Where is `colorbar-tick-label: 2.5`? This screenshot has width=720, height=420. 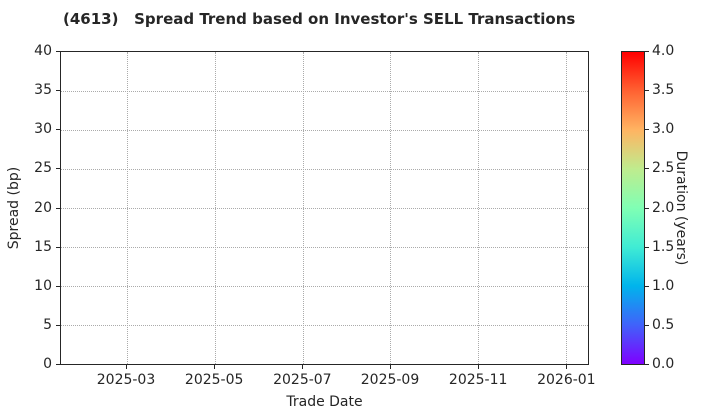 colorbar-tick-label: 2.5 is located at coordinates (663, 168).